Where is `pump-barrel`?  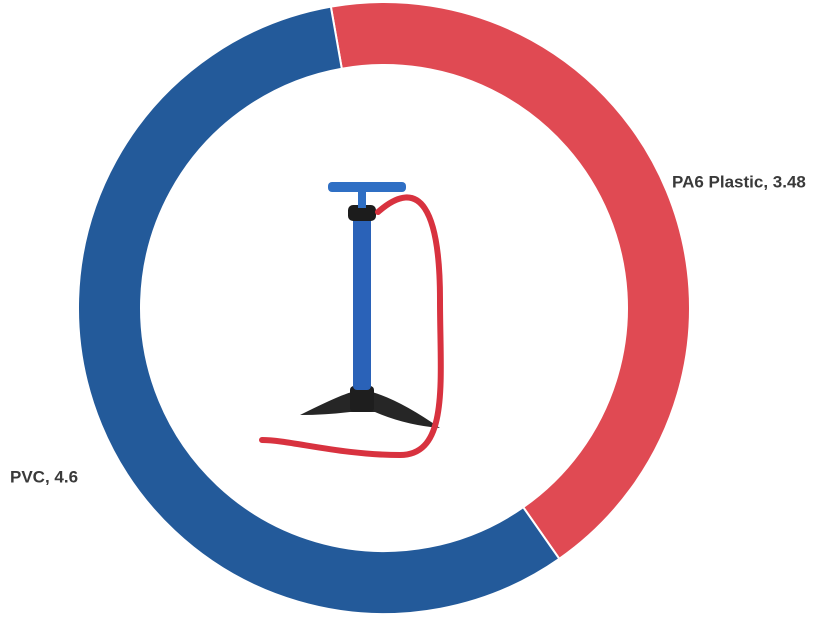
pump-barrel is located at coordinates (362, 302).